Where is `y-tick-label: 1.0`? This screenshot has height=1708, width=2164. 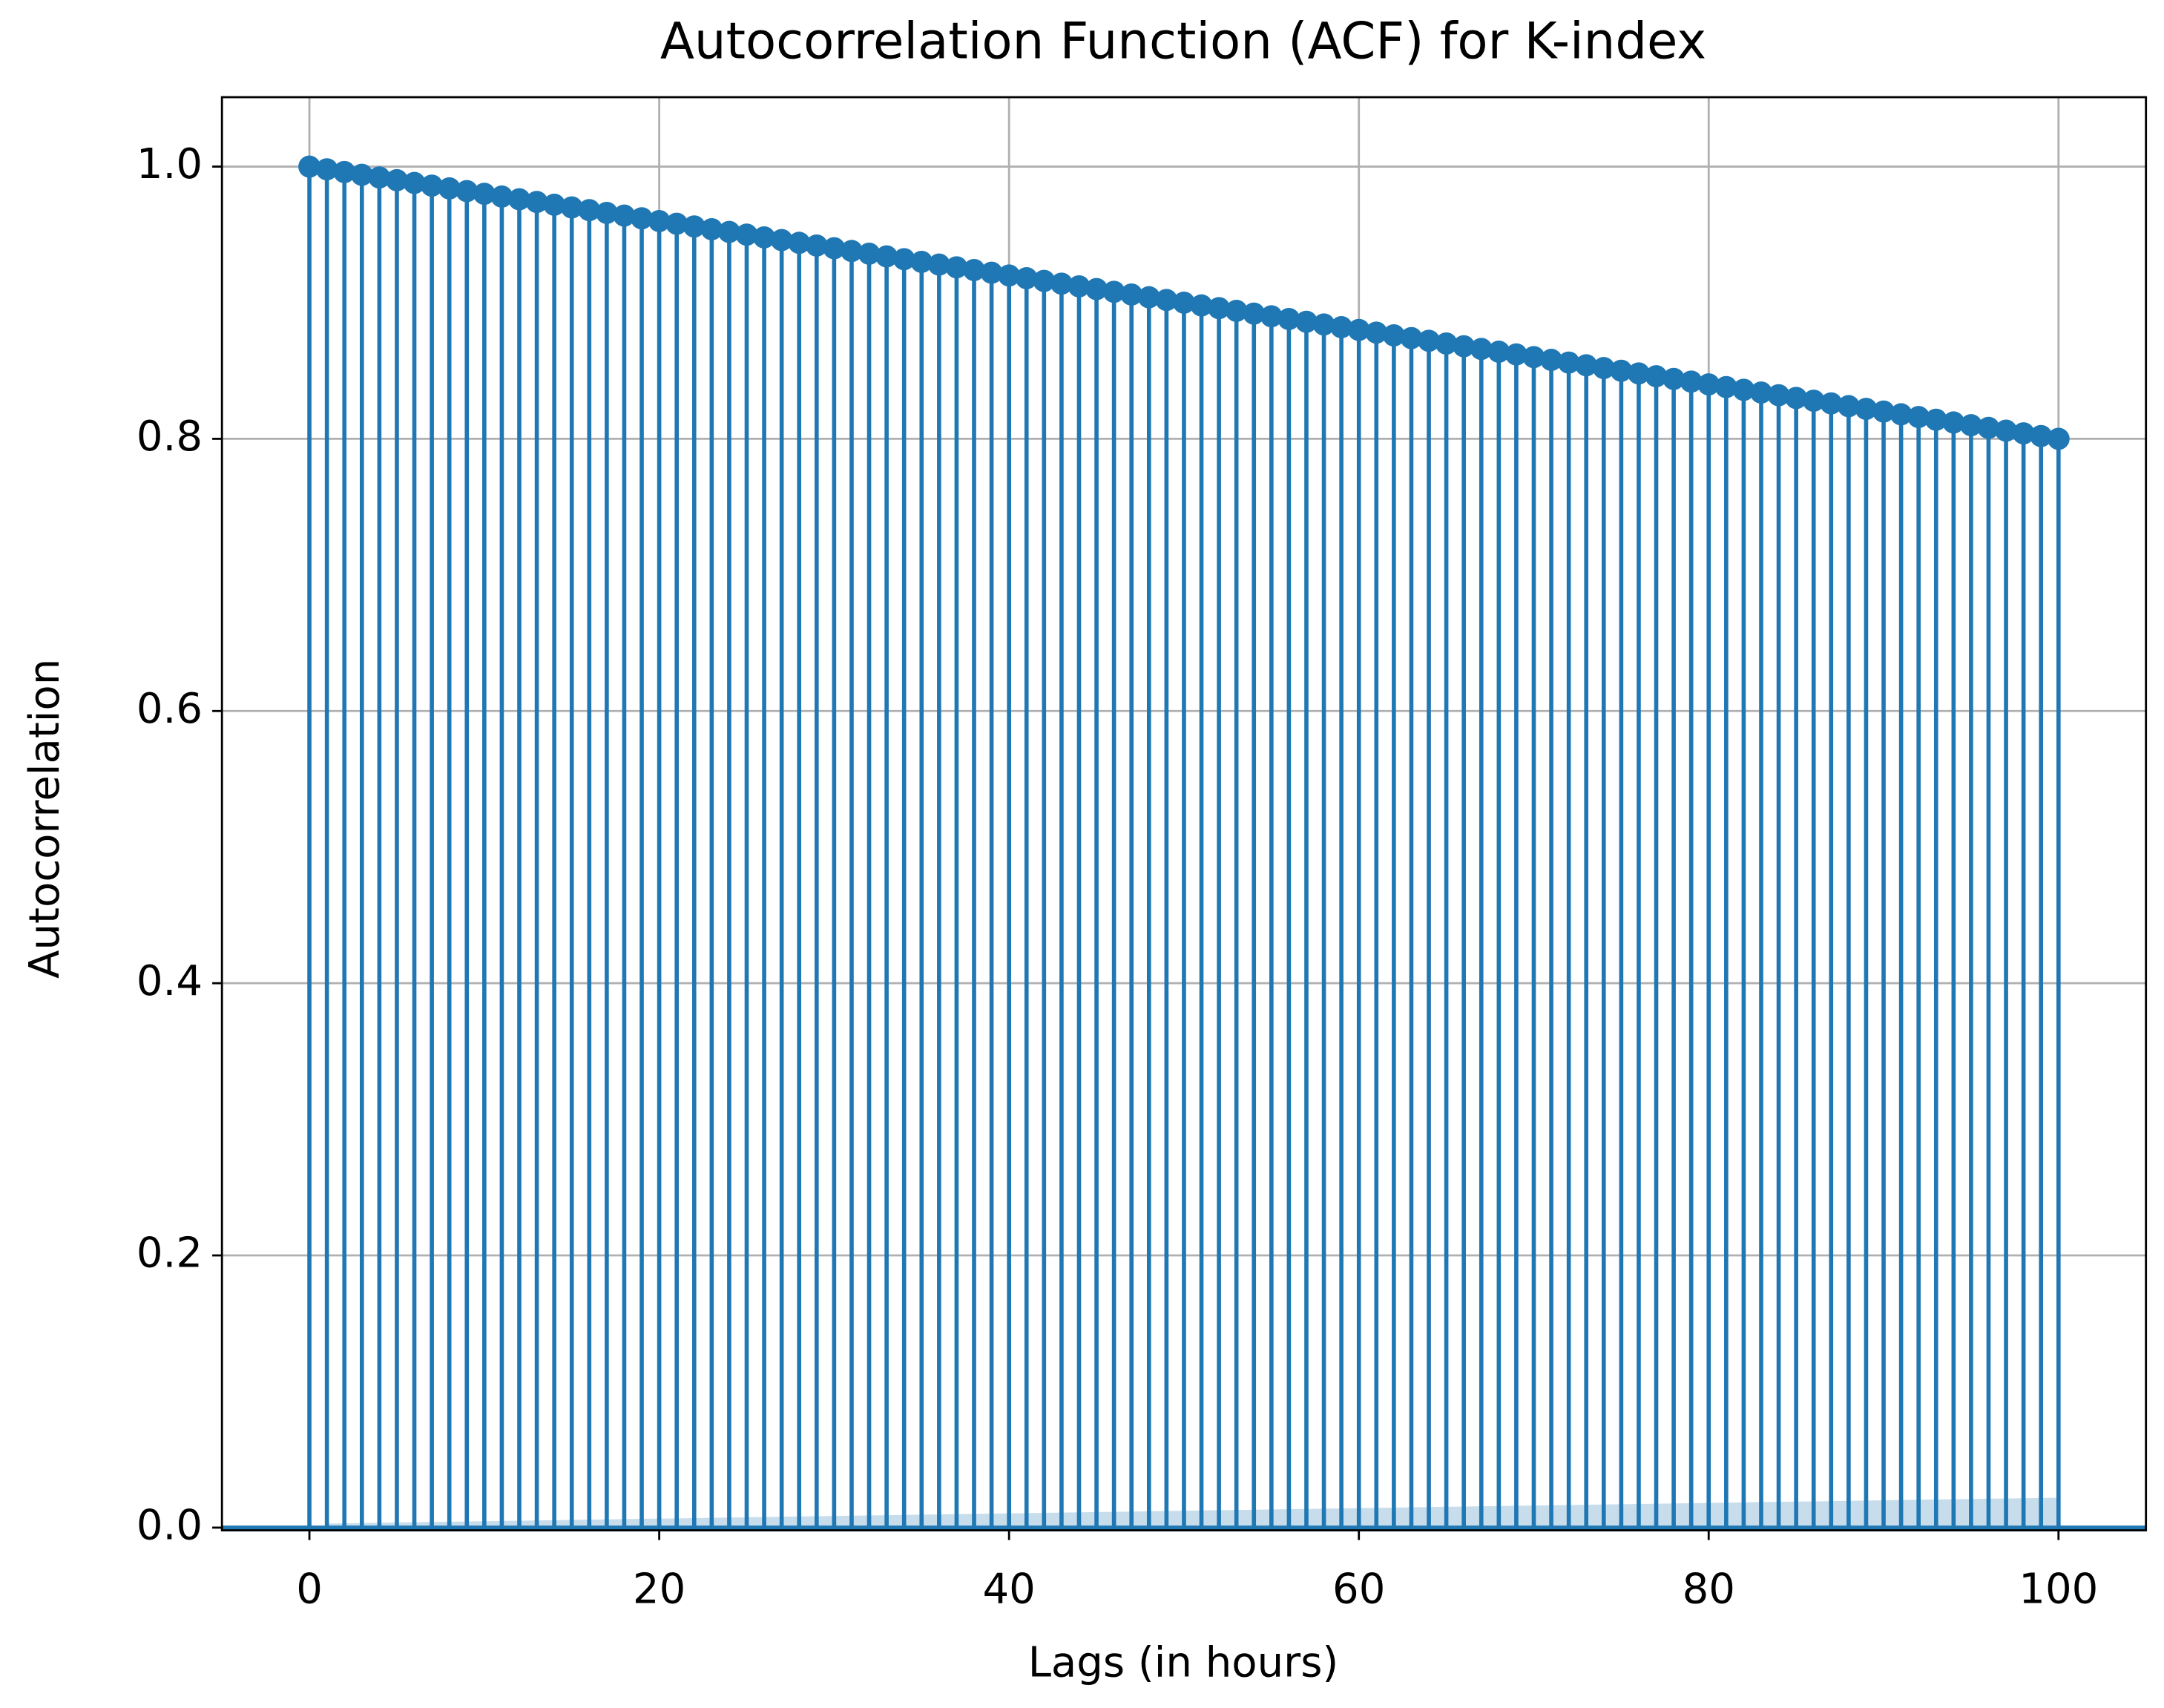
y-tick-label: 1.0 is located at coordinates (170, 164).